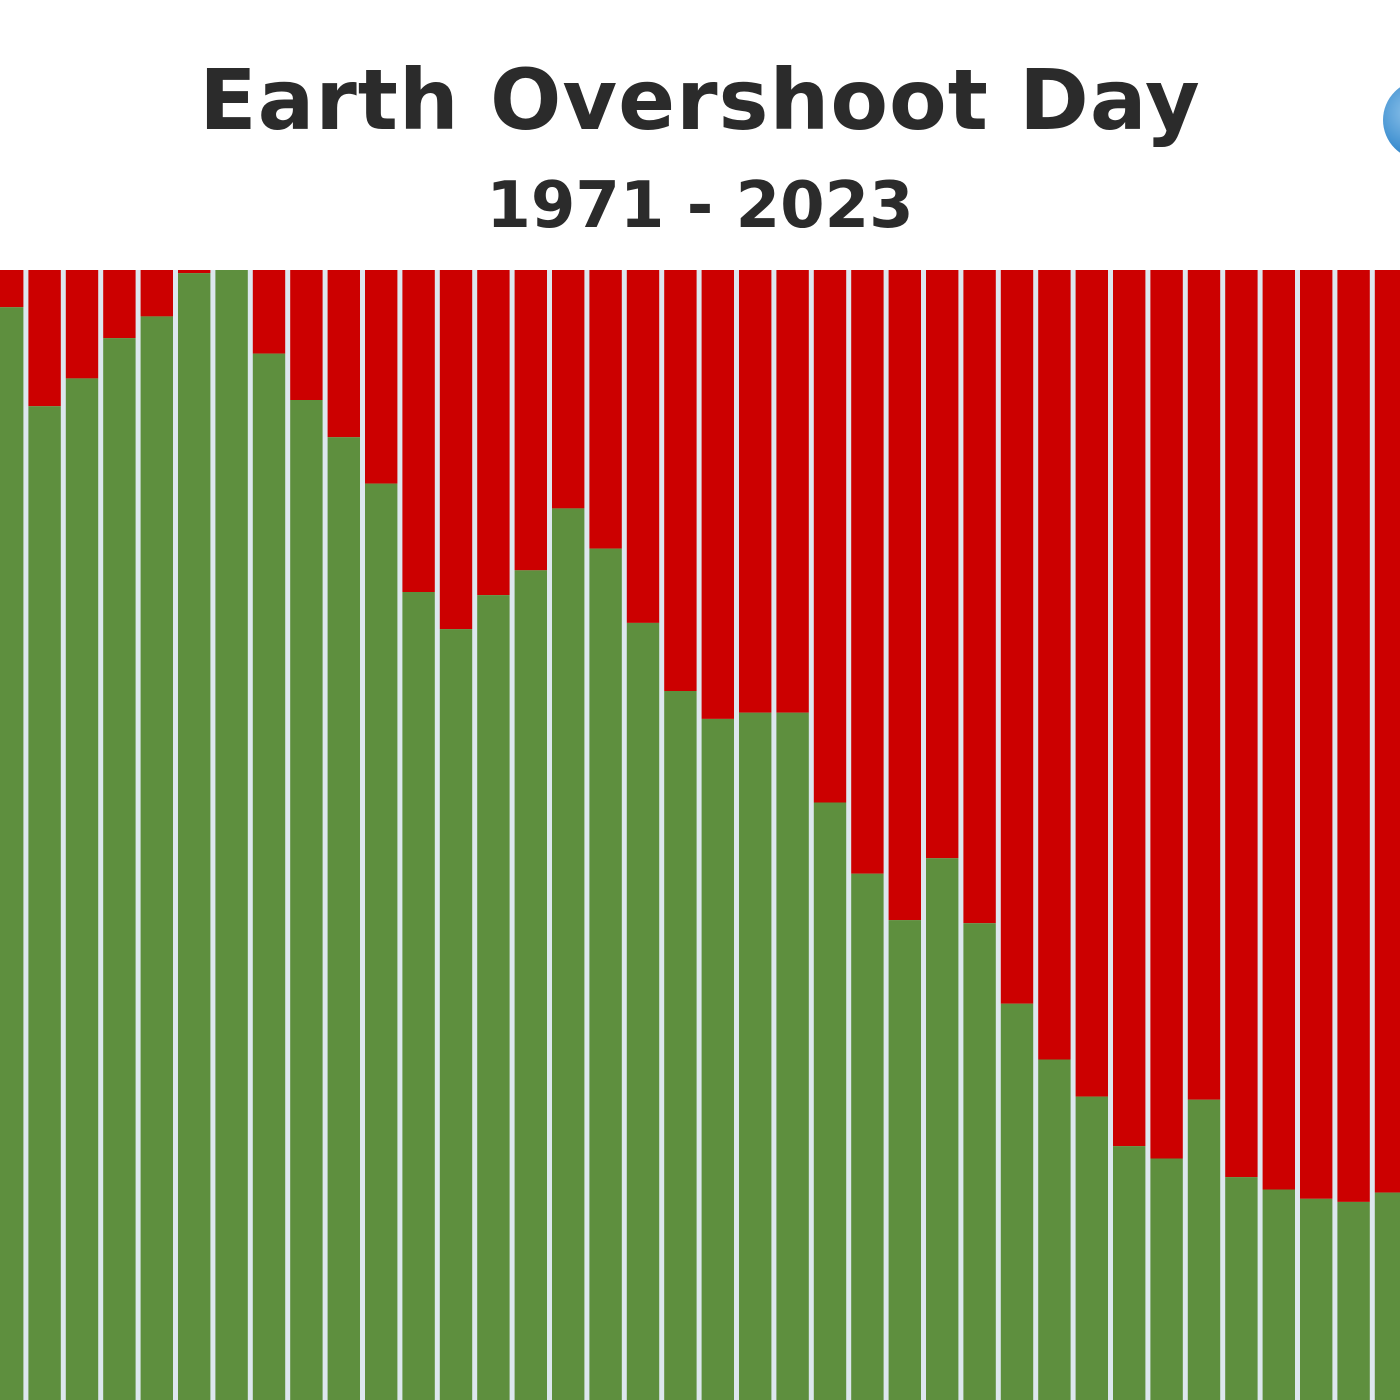 This screenshot has width=1400, height=1400. I want to click on chart-subtitle: 1971 - 2023, so click(700, 206).